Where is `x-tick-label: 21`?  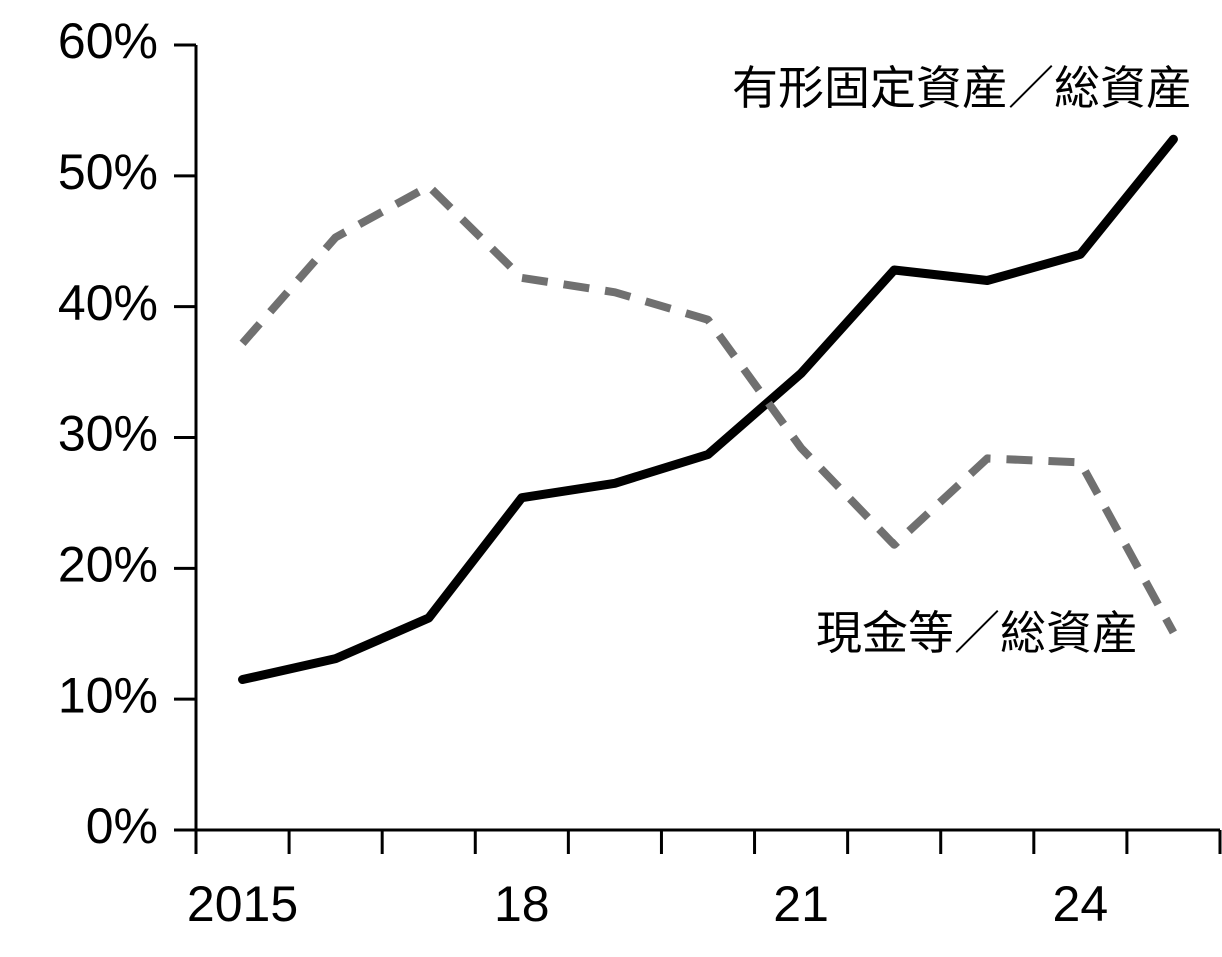 x-tick-label: 21 is located at coordinates (801, 904).